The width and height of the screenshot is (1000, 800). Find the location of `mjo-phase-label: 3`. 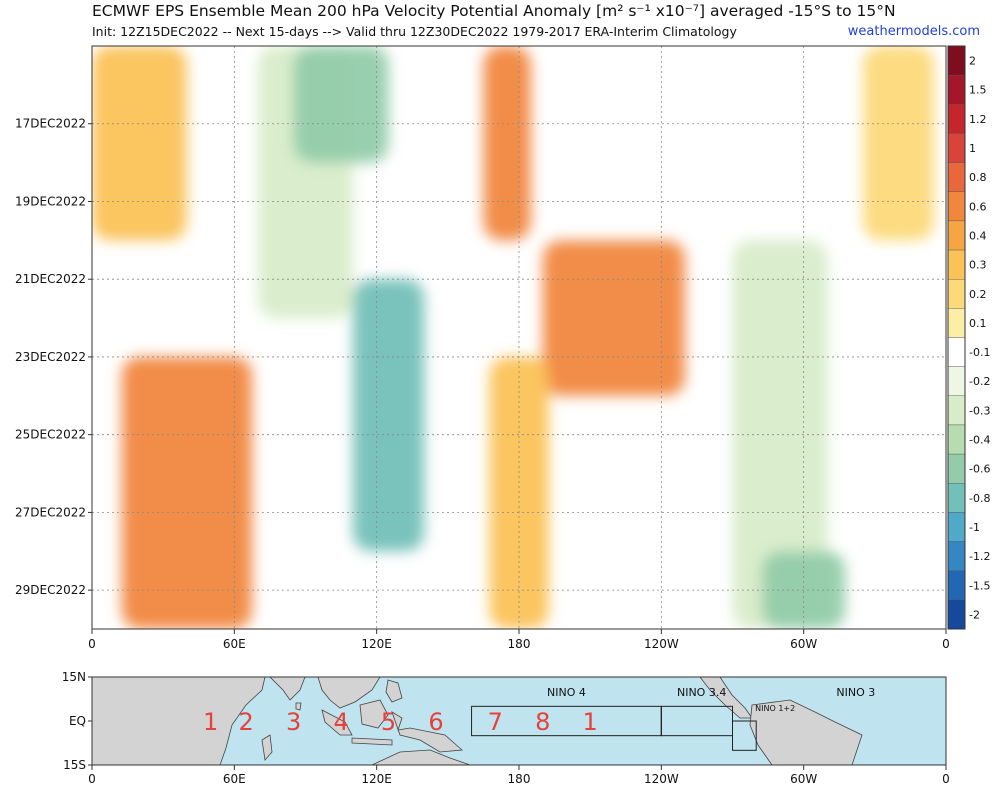

mjo-phase-label: 3 is located at coordinates (293, 722).